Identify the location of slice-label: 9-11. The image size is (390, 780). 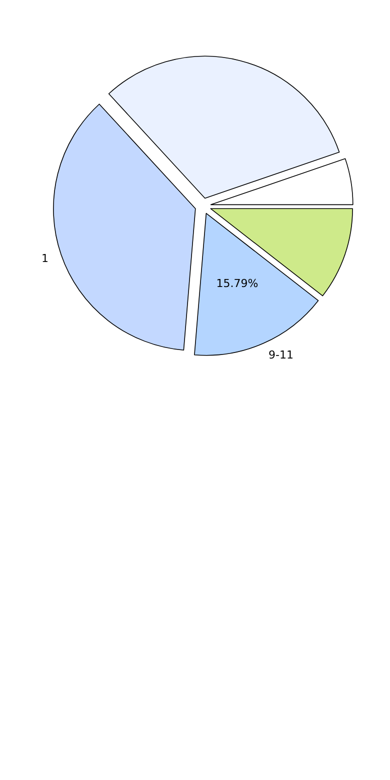
(281, 355).